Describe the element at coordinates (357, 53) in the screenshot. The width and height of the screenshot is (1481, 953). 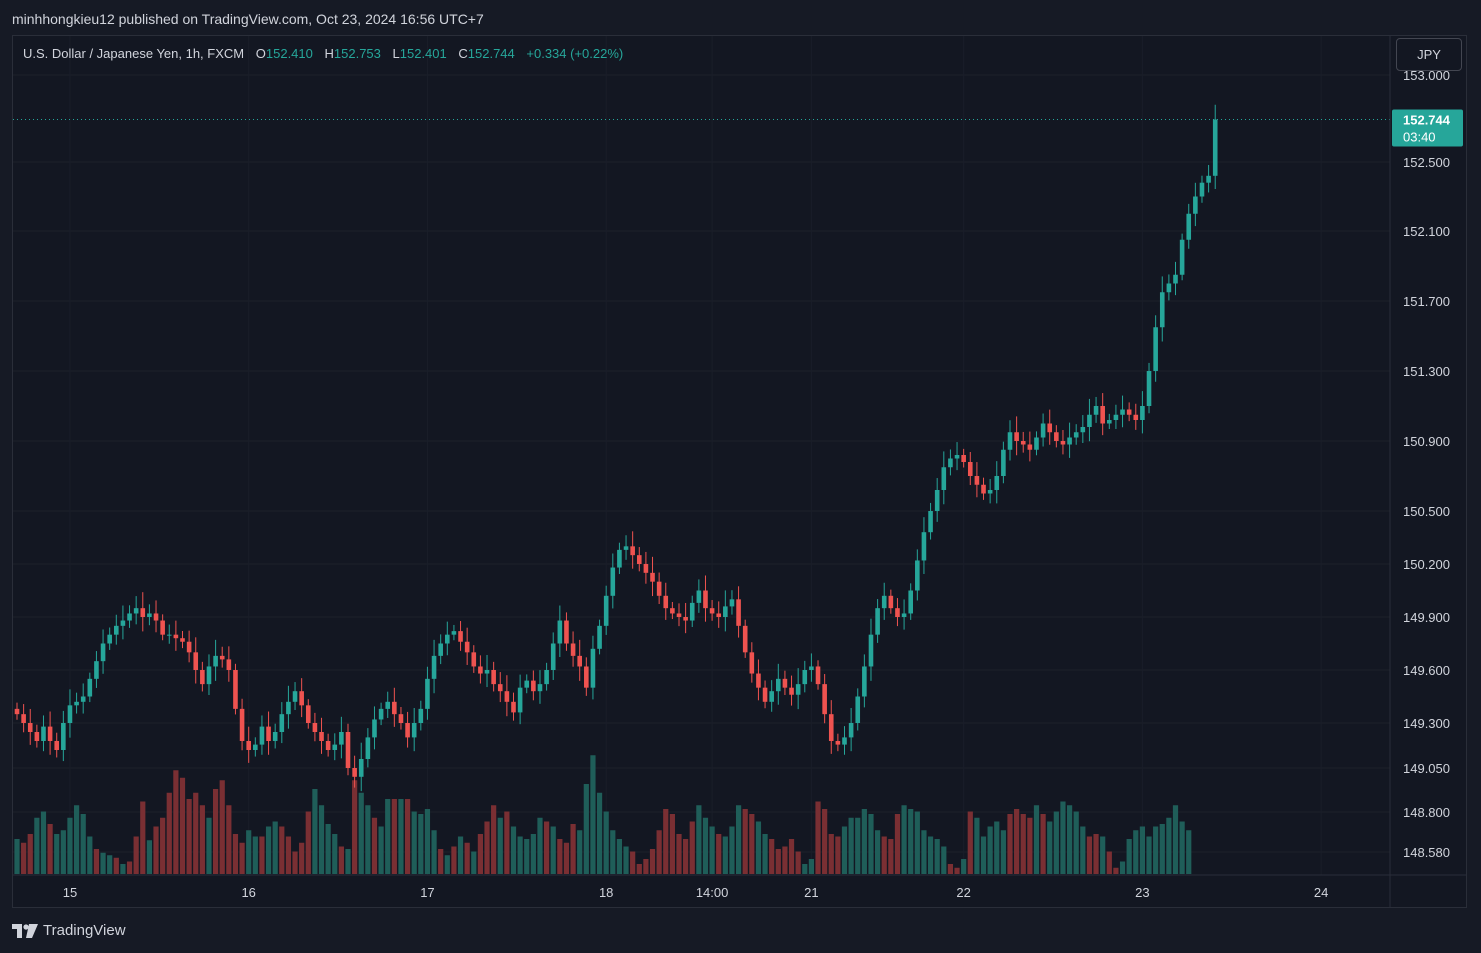
I see `high-value: 152.753` at that location.